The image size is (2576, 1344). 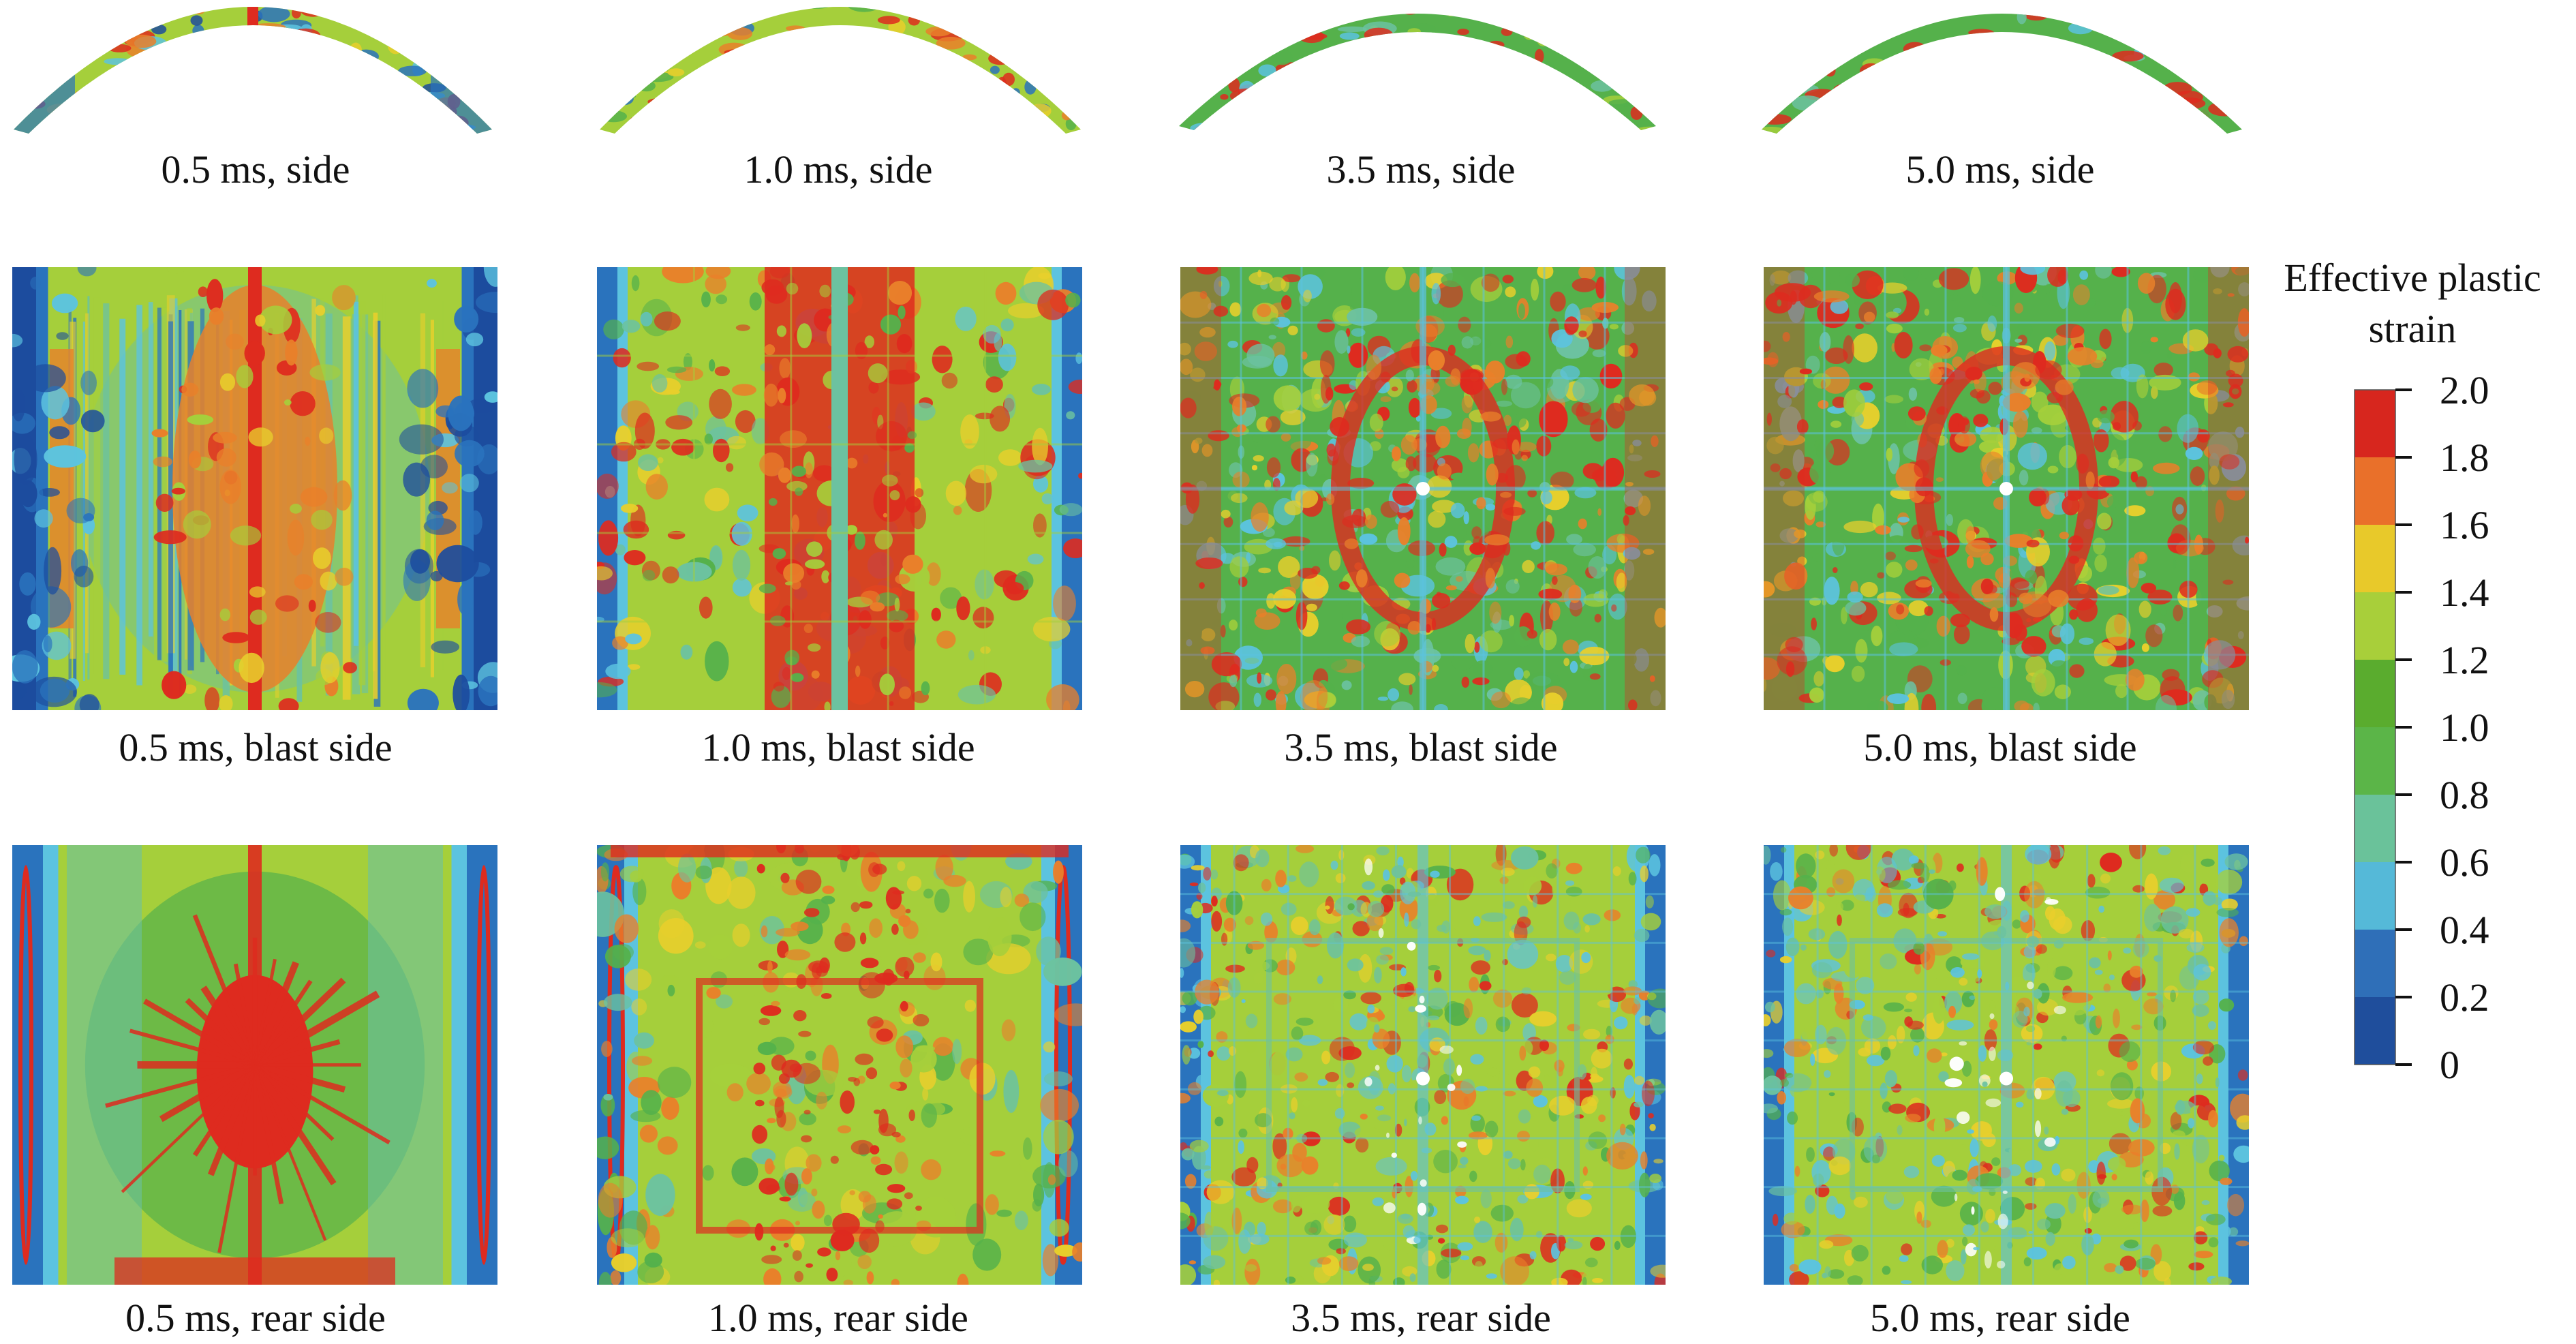 What do you see at coordinates (2464, 930) in the screenshot?
I see `legend-tick-label: 0.4` at bounding box center [2464, 930].